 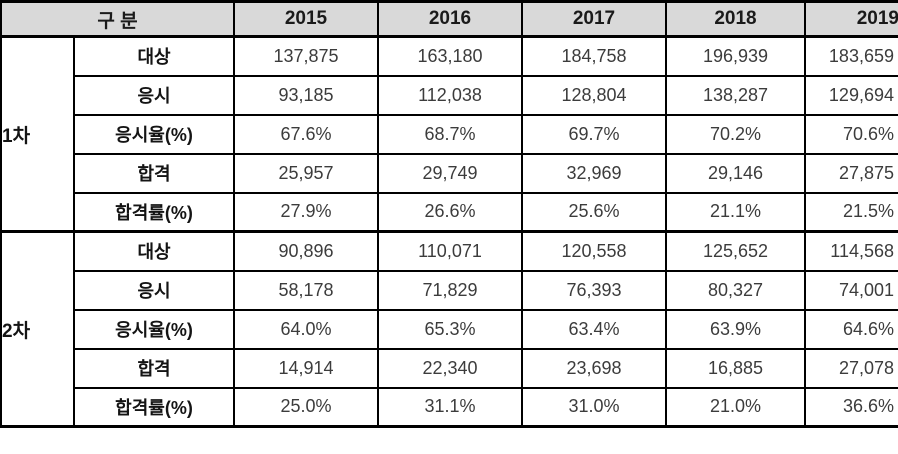 I want to click on cell-value: 64.6%, so click(x=851, y=329).